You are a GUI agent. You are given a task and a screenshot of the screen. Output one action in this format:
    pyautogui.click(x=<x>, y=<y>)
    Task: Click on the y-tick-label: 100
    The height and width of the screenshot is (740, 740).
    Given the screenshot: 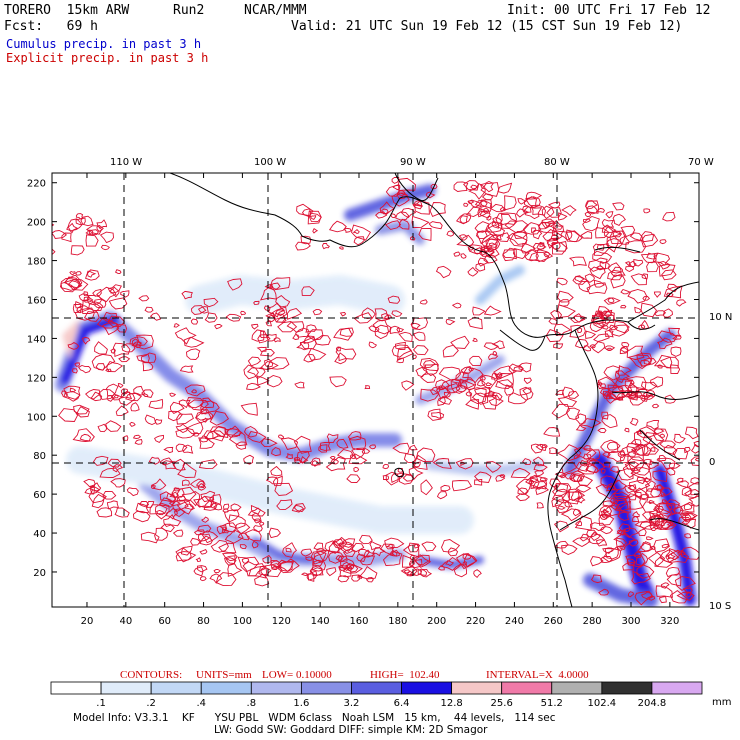 What is the action you would take?
    pyautogui.click(x=36, y=417)
    